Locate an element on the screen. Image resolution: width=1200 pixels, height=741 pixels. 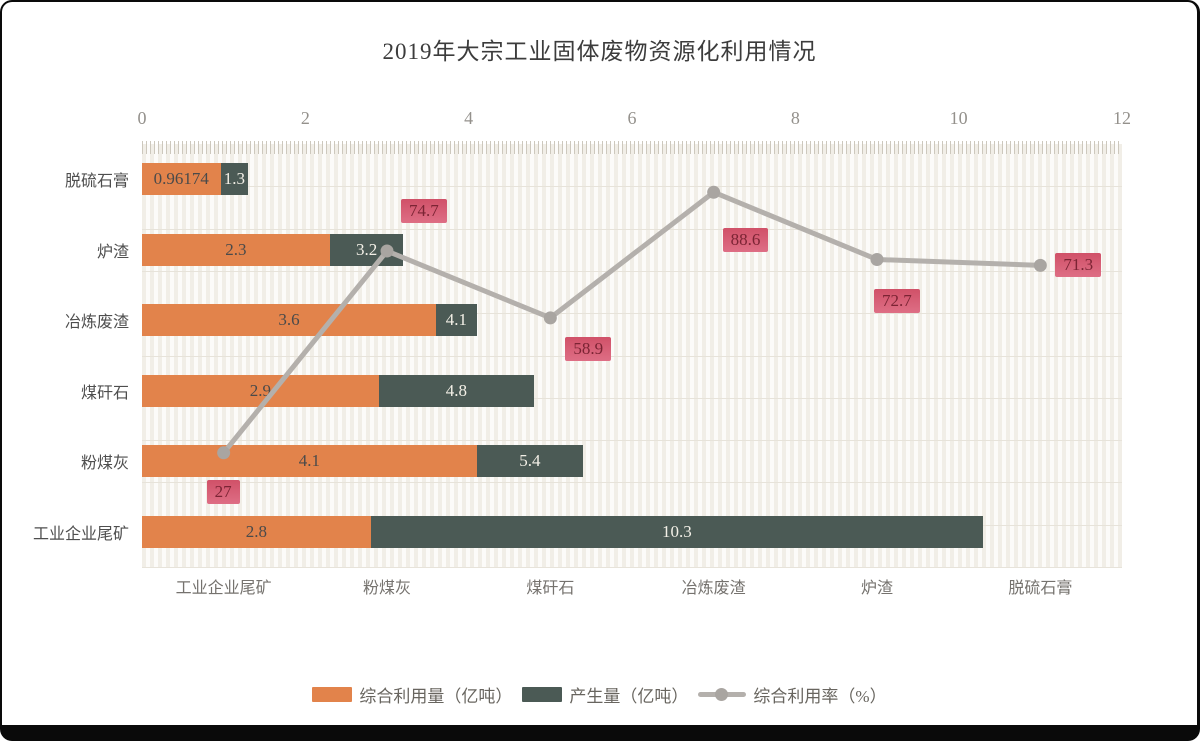
bar-value-label: 4.8 is located at coordinates (456, 390).